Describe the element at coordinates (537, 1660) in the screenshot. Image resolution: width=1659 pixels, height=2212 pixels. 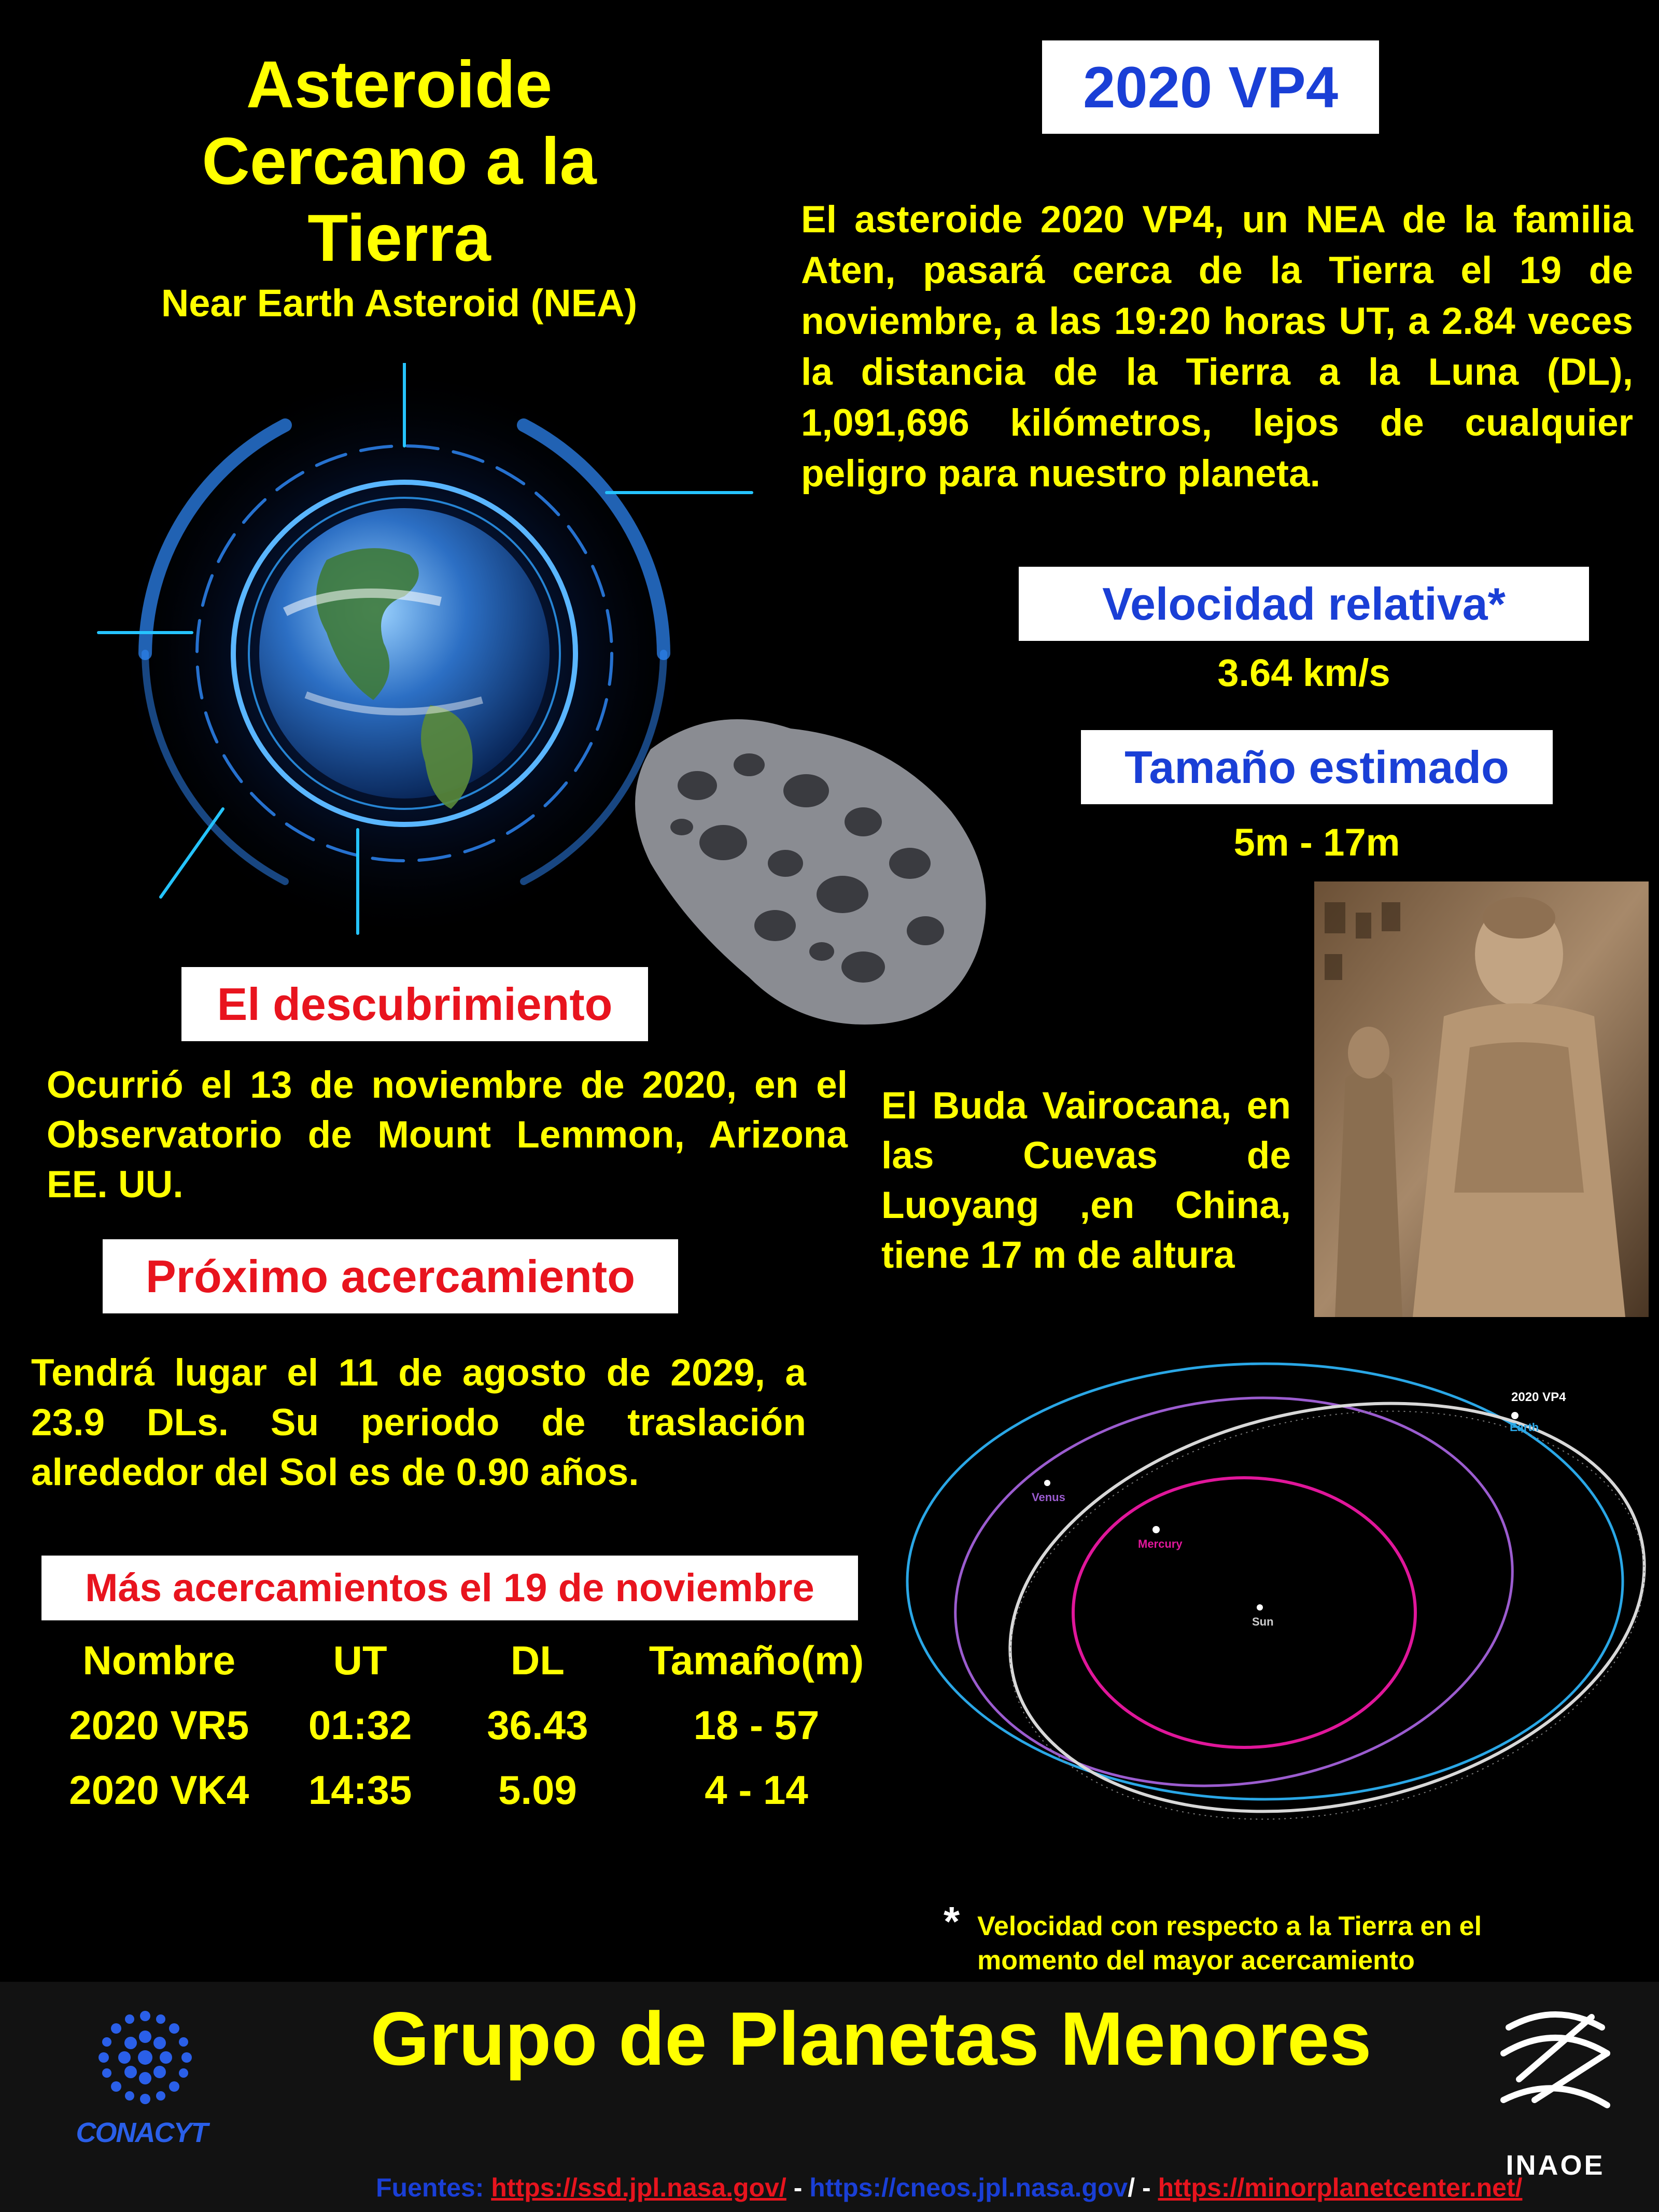
I see `column-header: DL` at that location.